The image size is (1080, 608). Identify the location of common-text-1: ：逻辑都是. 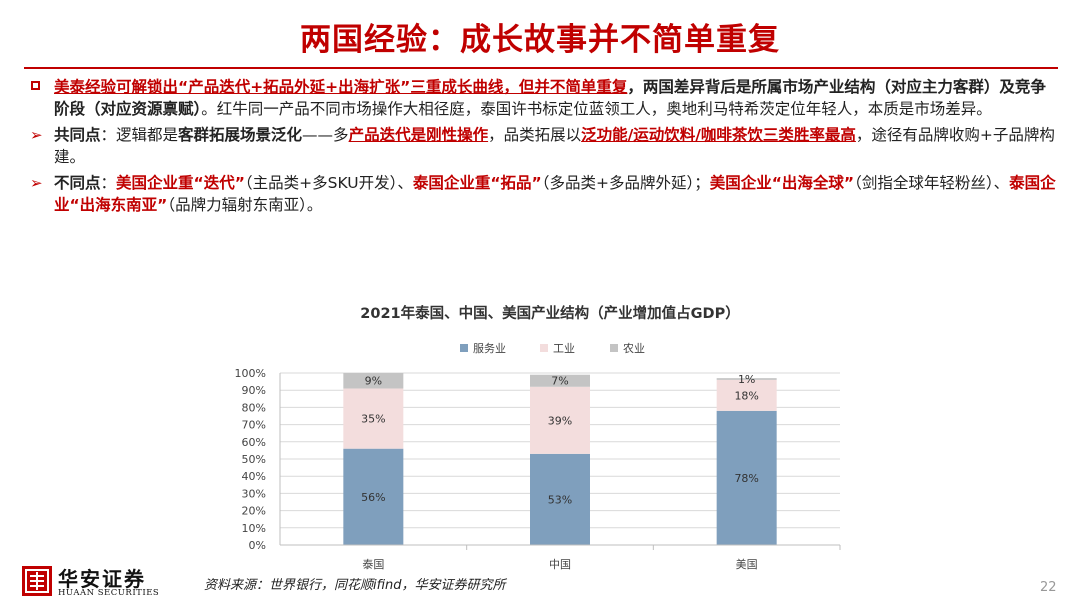
(139, 135).